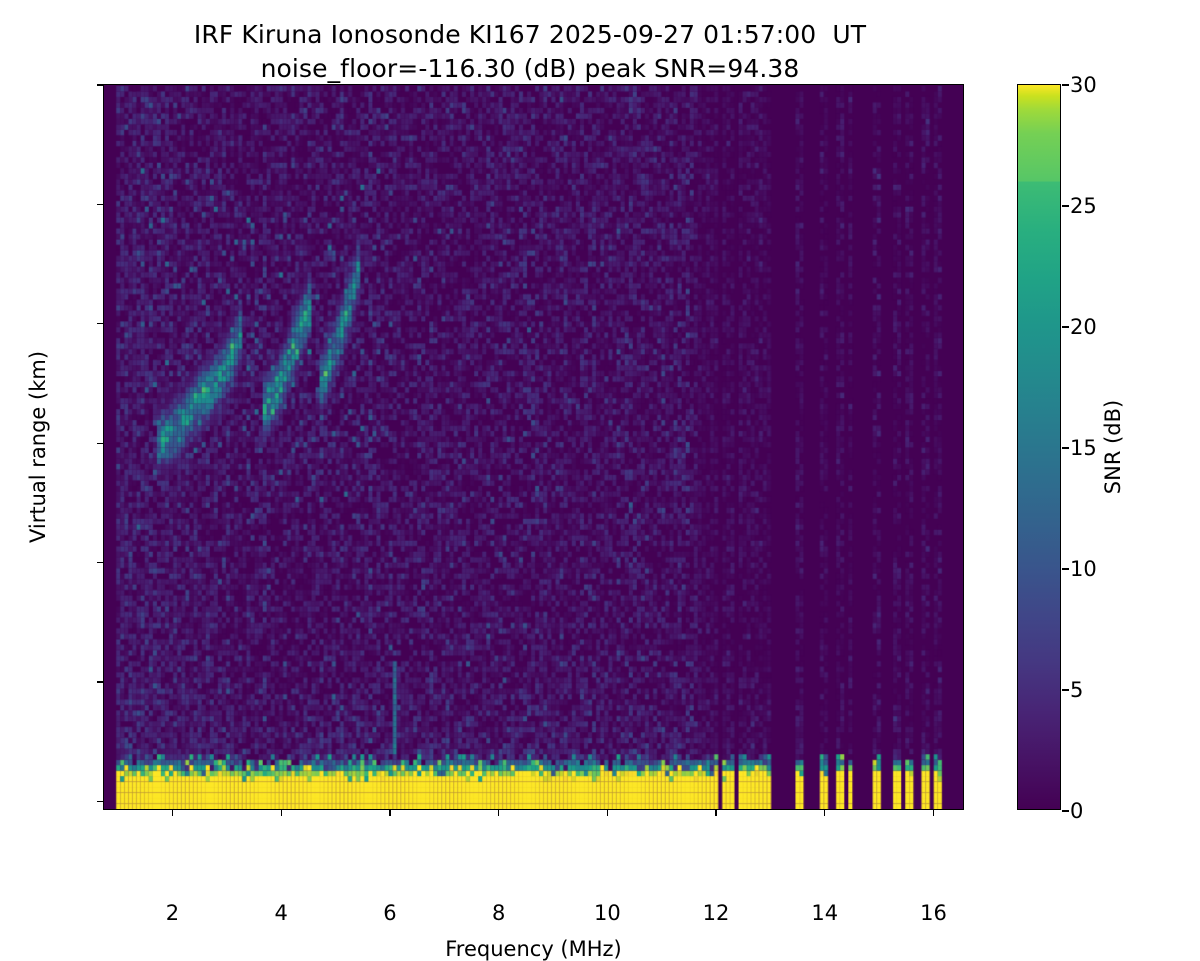  Describe the element at coordinates (1083, 327) in the screenshot. I see `colorbar-tick-label-4: 20` at that location.